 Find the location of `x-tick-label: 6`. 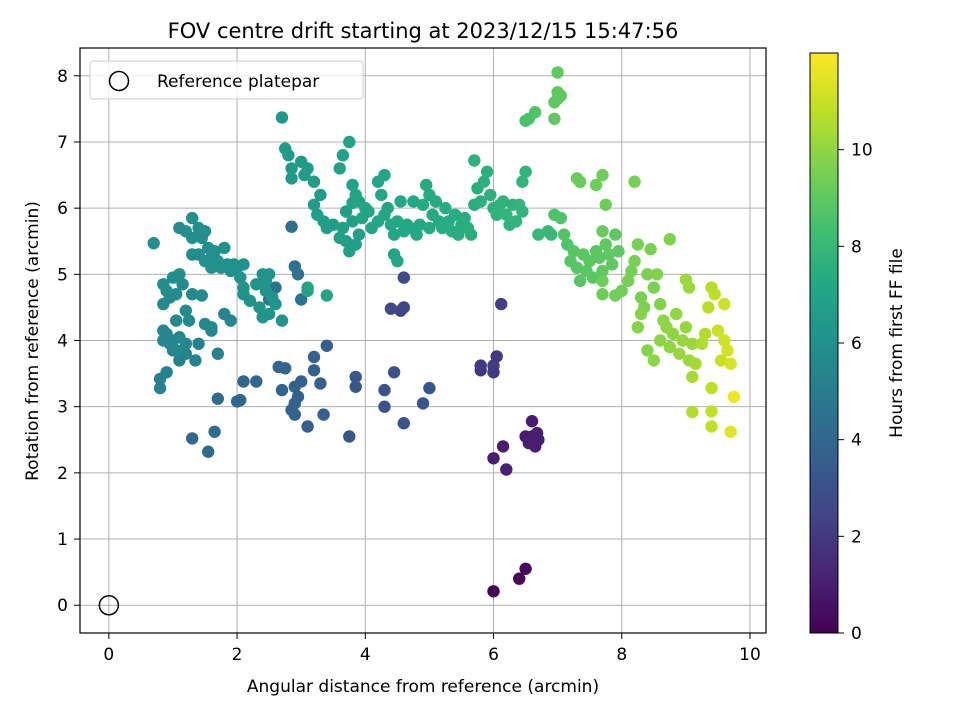

x-tick-label: 6 is located at coordinates (493, 655).